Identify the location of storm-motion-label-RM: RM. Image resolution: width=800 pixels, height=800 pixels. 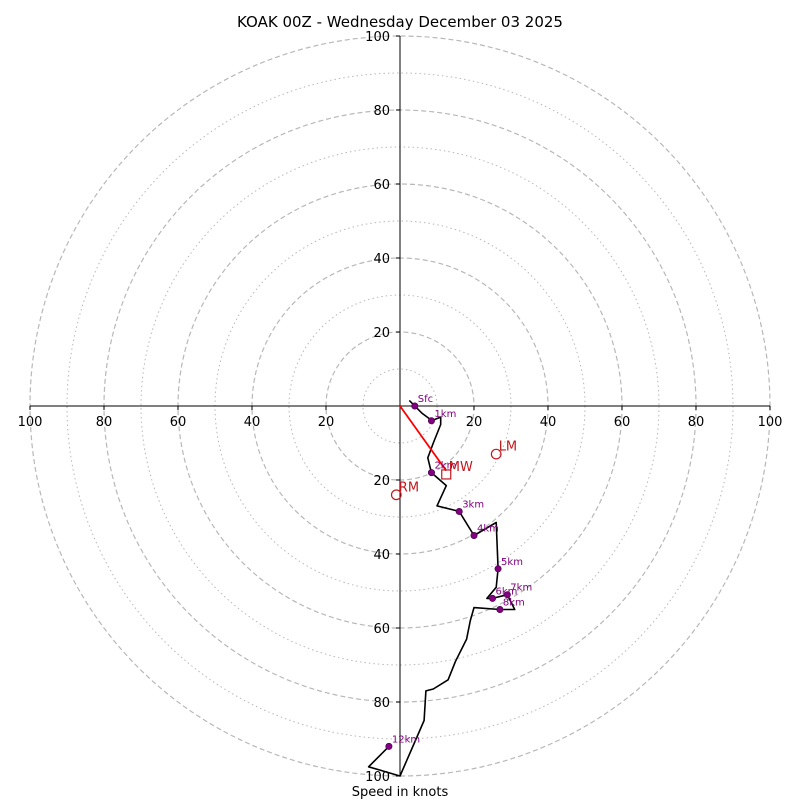
(409, 487).